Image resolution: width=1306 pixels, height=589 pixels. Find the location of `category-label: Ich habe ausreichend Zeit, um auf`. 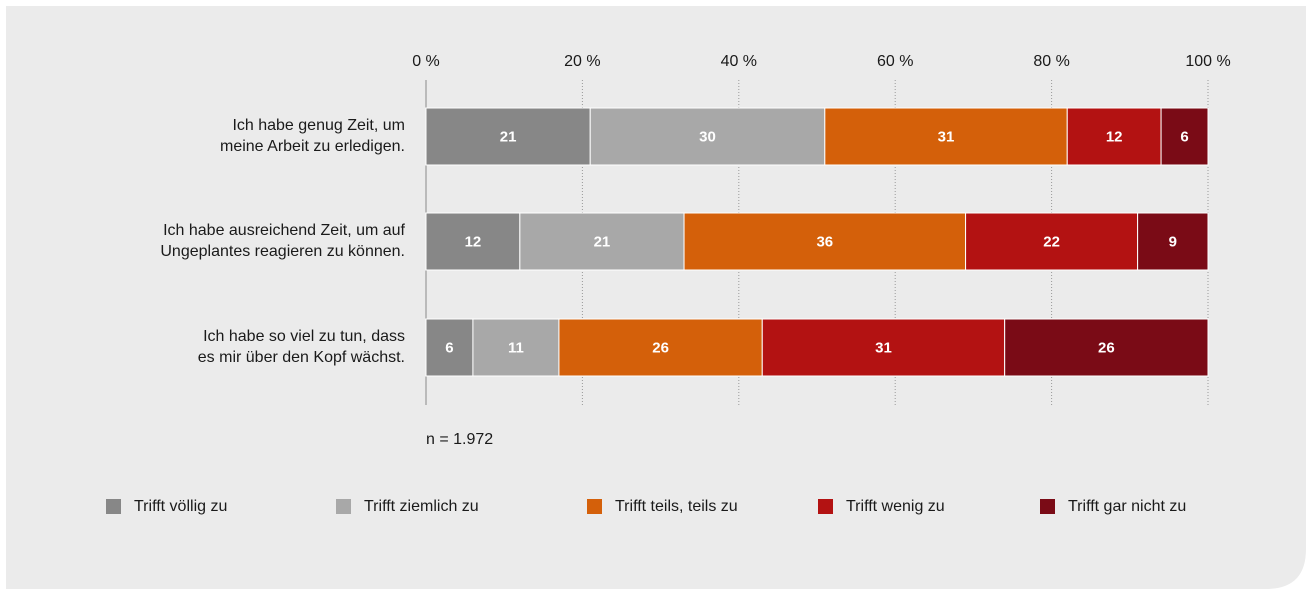

category-label: Ich habe ausreichend Zeit, um auf is located at coordinates (284, 230).